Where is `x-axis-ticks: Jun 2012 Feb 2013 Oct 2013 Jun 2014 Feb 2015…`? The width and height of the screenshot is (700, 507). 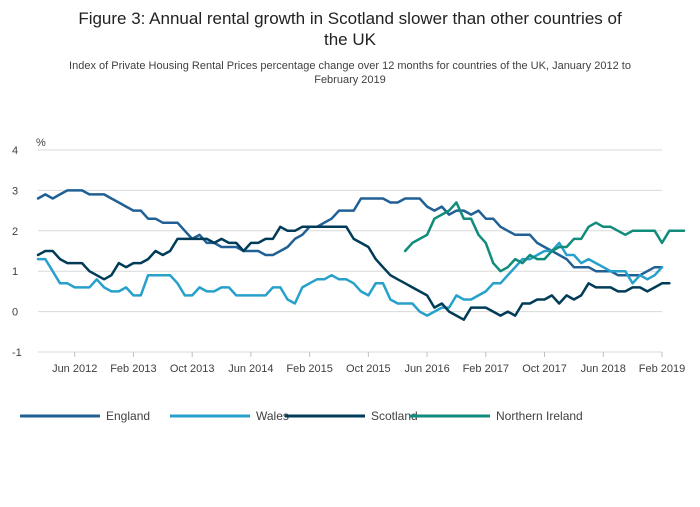
x-axis-ticks: Jun 2012 Feb 2013 Oct 2013 Jun 2014 Feb 2015… is located at coordinates (368, 363).